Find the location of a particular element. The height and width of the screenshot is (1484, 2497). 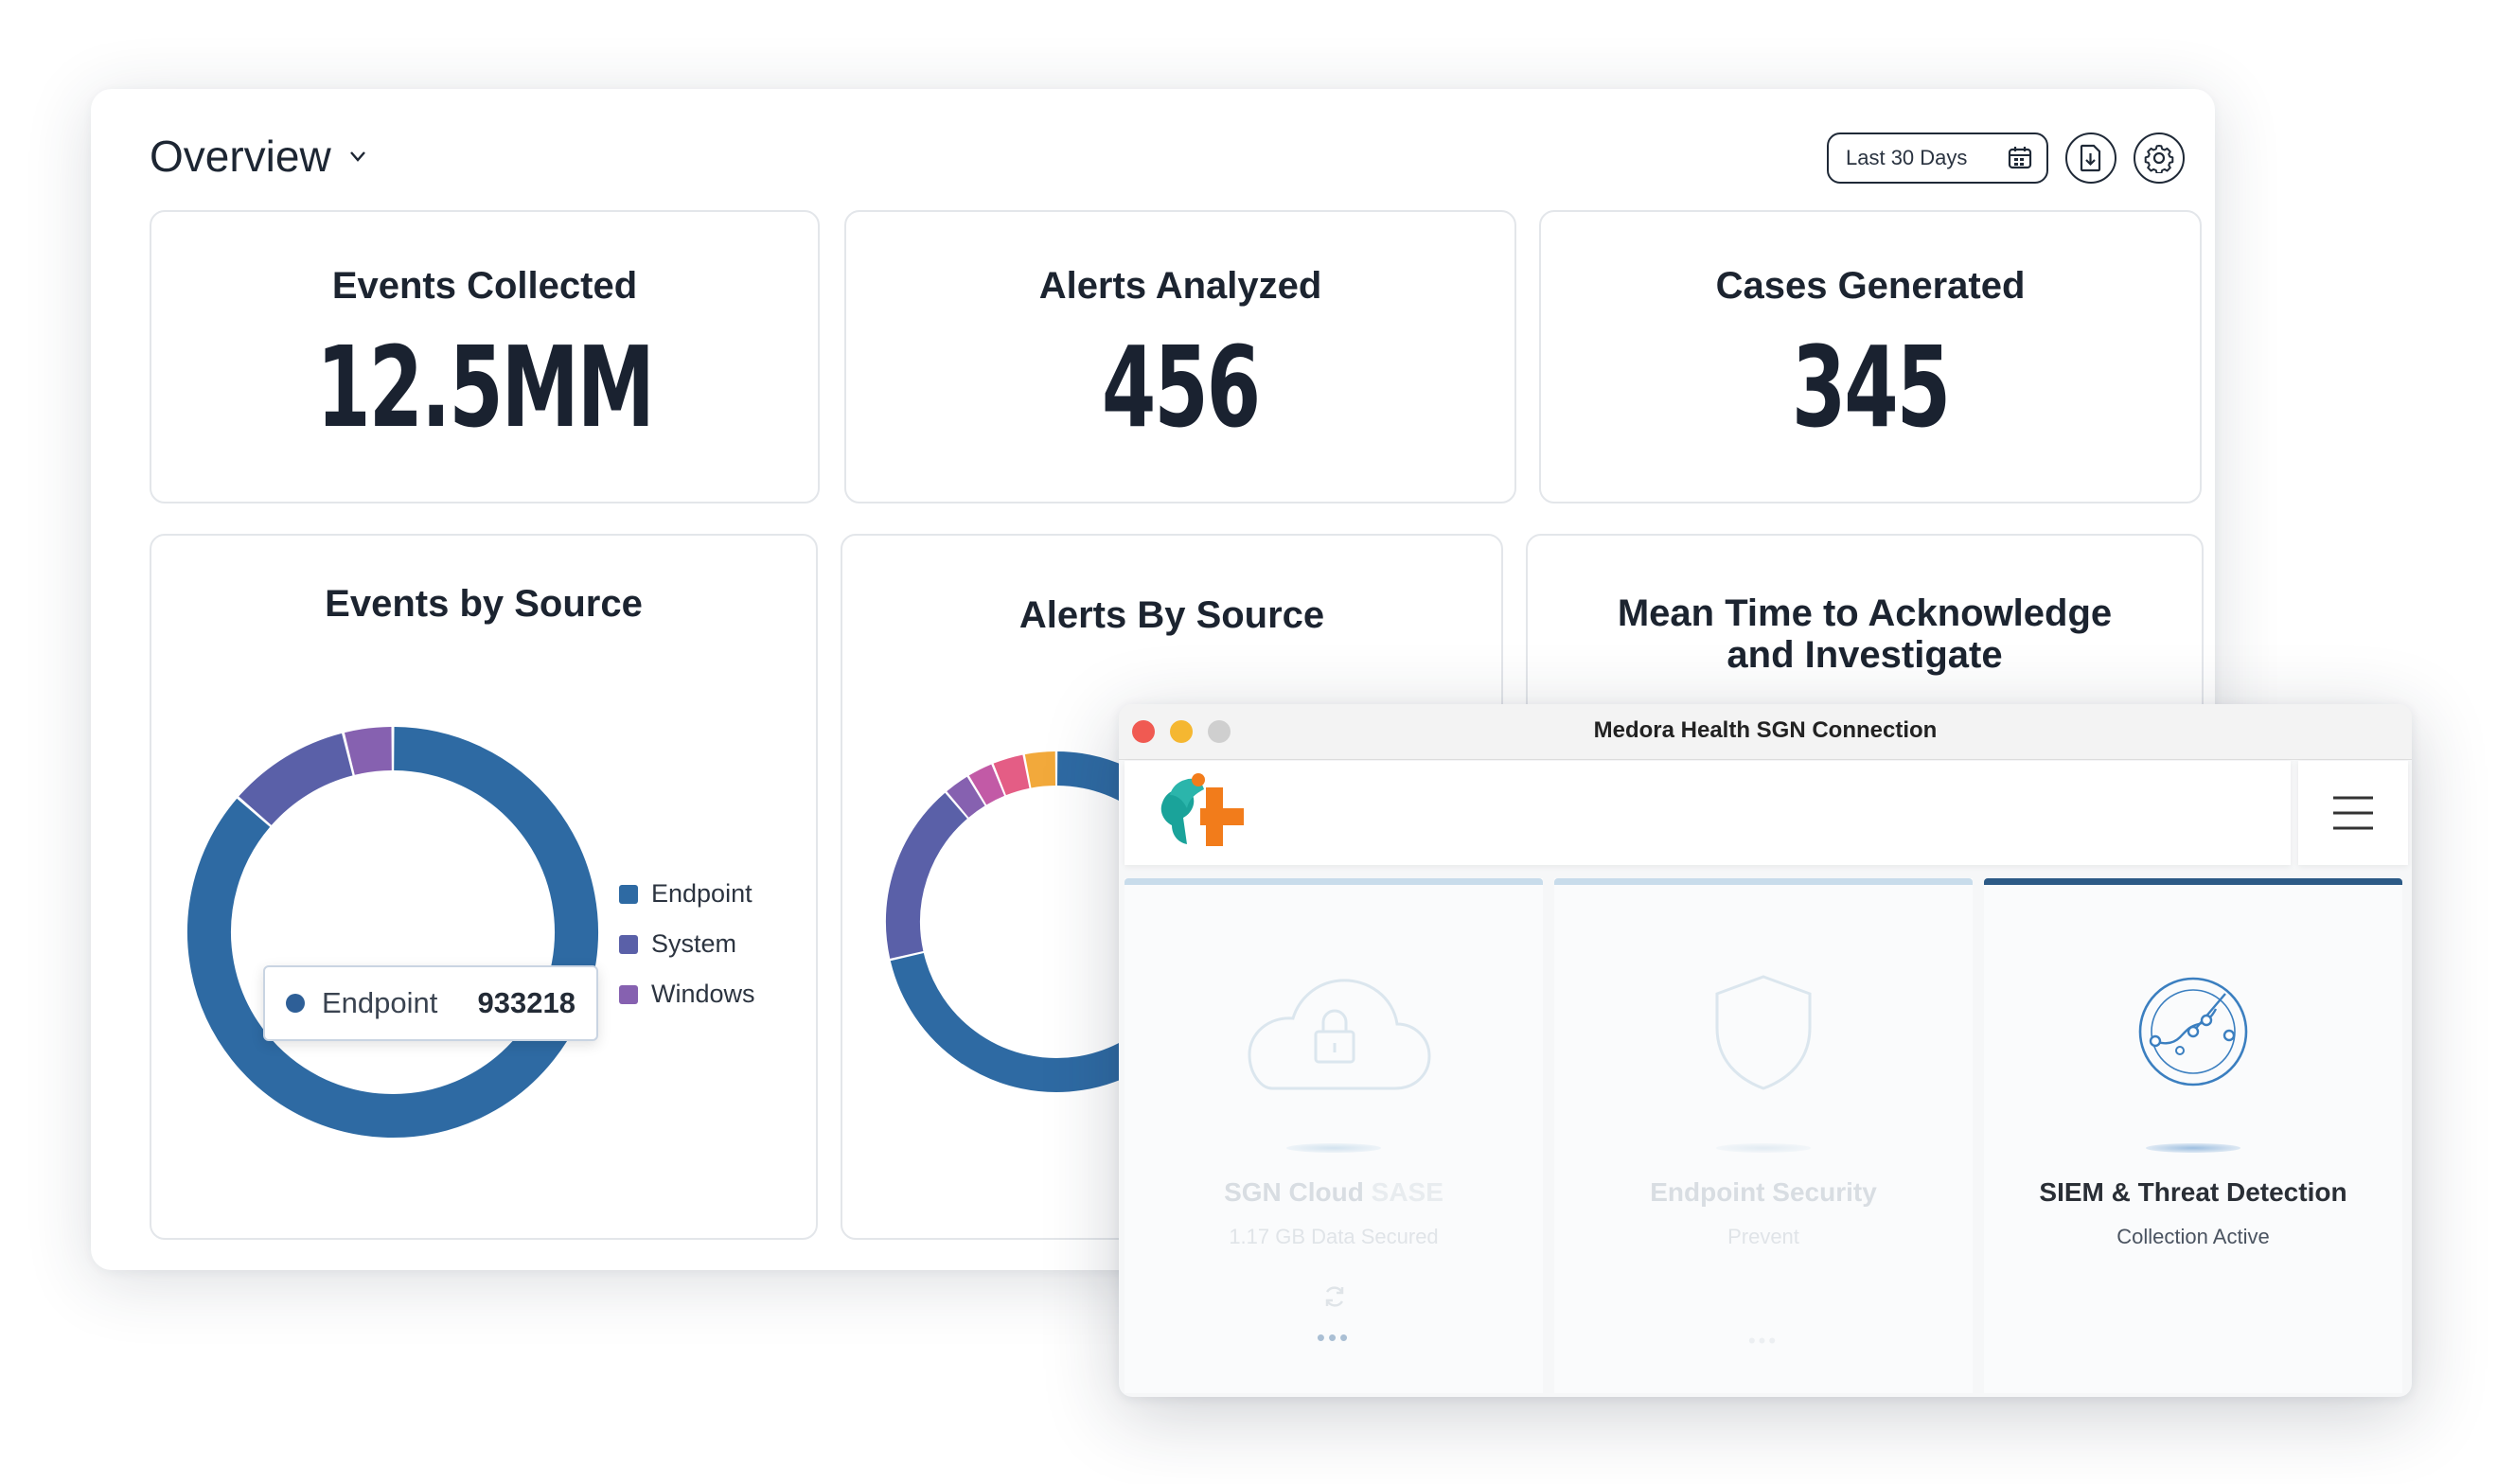

close-window-button is located at coordinates (1143, 731).